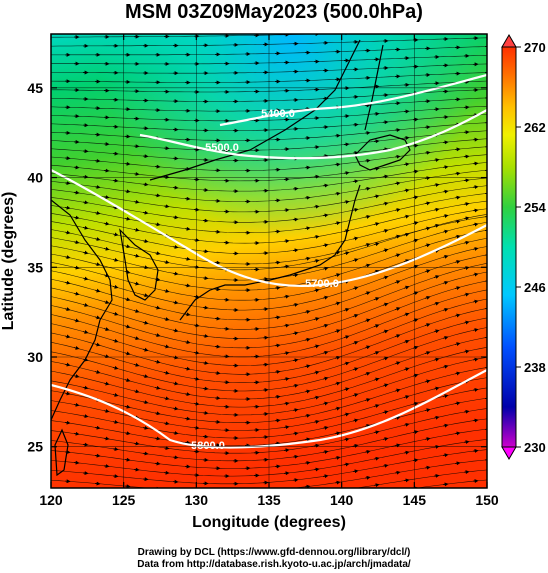 This screenshot has height=573, width=548. I want to click on y-tick-label: 40, so click(35, 178).